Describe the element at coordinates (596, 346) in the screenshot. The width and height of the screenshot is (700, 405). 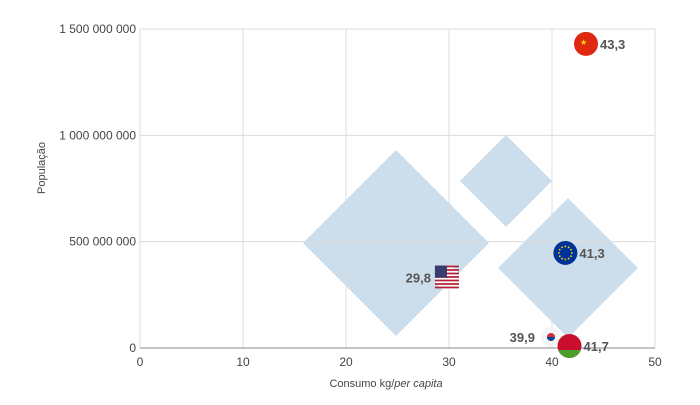
I see `data-label: 41,7` at that location.